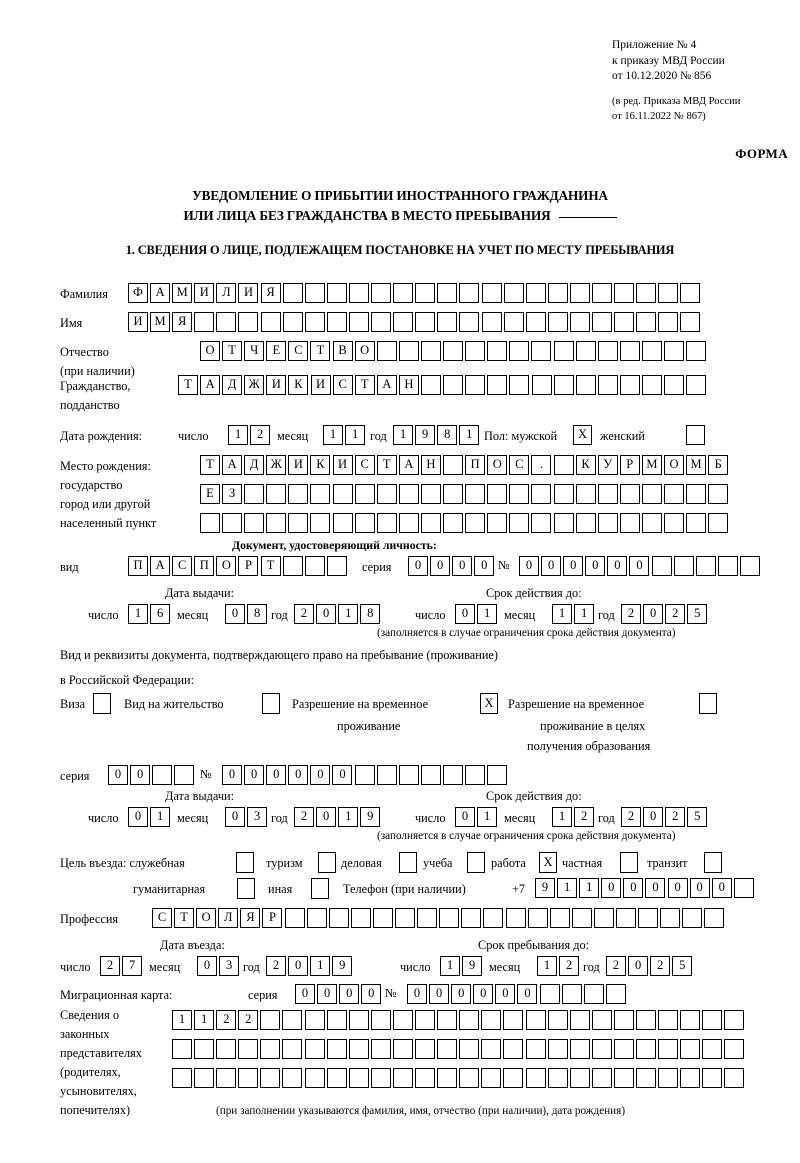 This screenshot has height=1163, width=800. Describe the element at coordinates (257, 817) in the screenshot. I see `cell: 3` at that location.